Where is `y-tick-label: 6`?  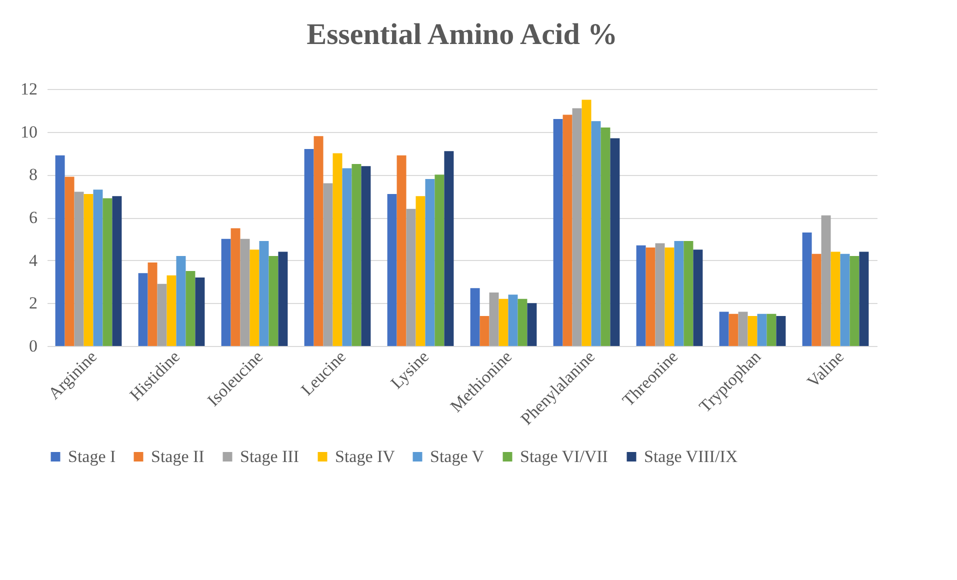 y-tick-label: 6 is located at coordinates (33, 217).